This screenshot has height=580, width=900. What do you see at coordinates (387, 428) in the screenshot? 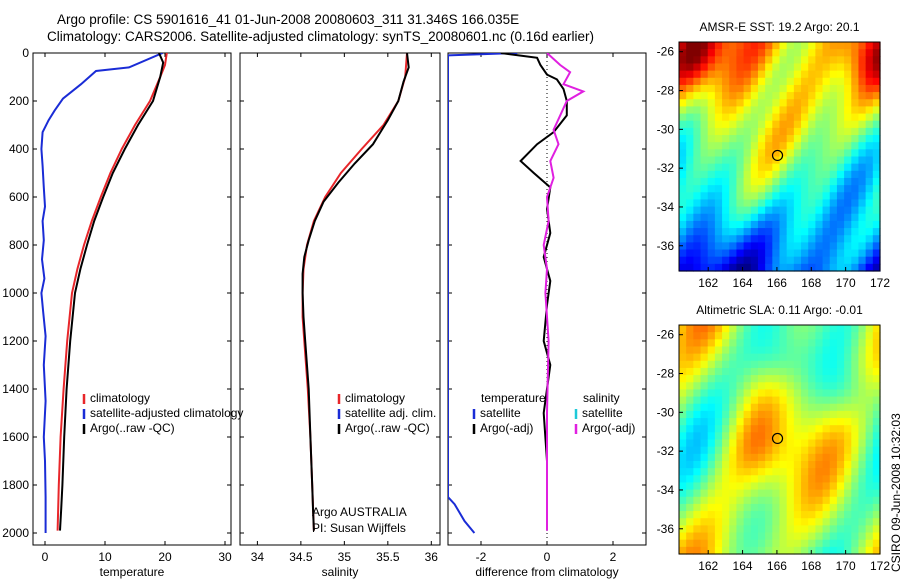
I see `salinity-legend-label: Argo(..raw -QC)` at bounding box center [387, 428].